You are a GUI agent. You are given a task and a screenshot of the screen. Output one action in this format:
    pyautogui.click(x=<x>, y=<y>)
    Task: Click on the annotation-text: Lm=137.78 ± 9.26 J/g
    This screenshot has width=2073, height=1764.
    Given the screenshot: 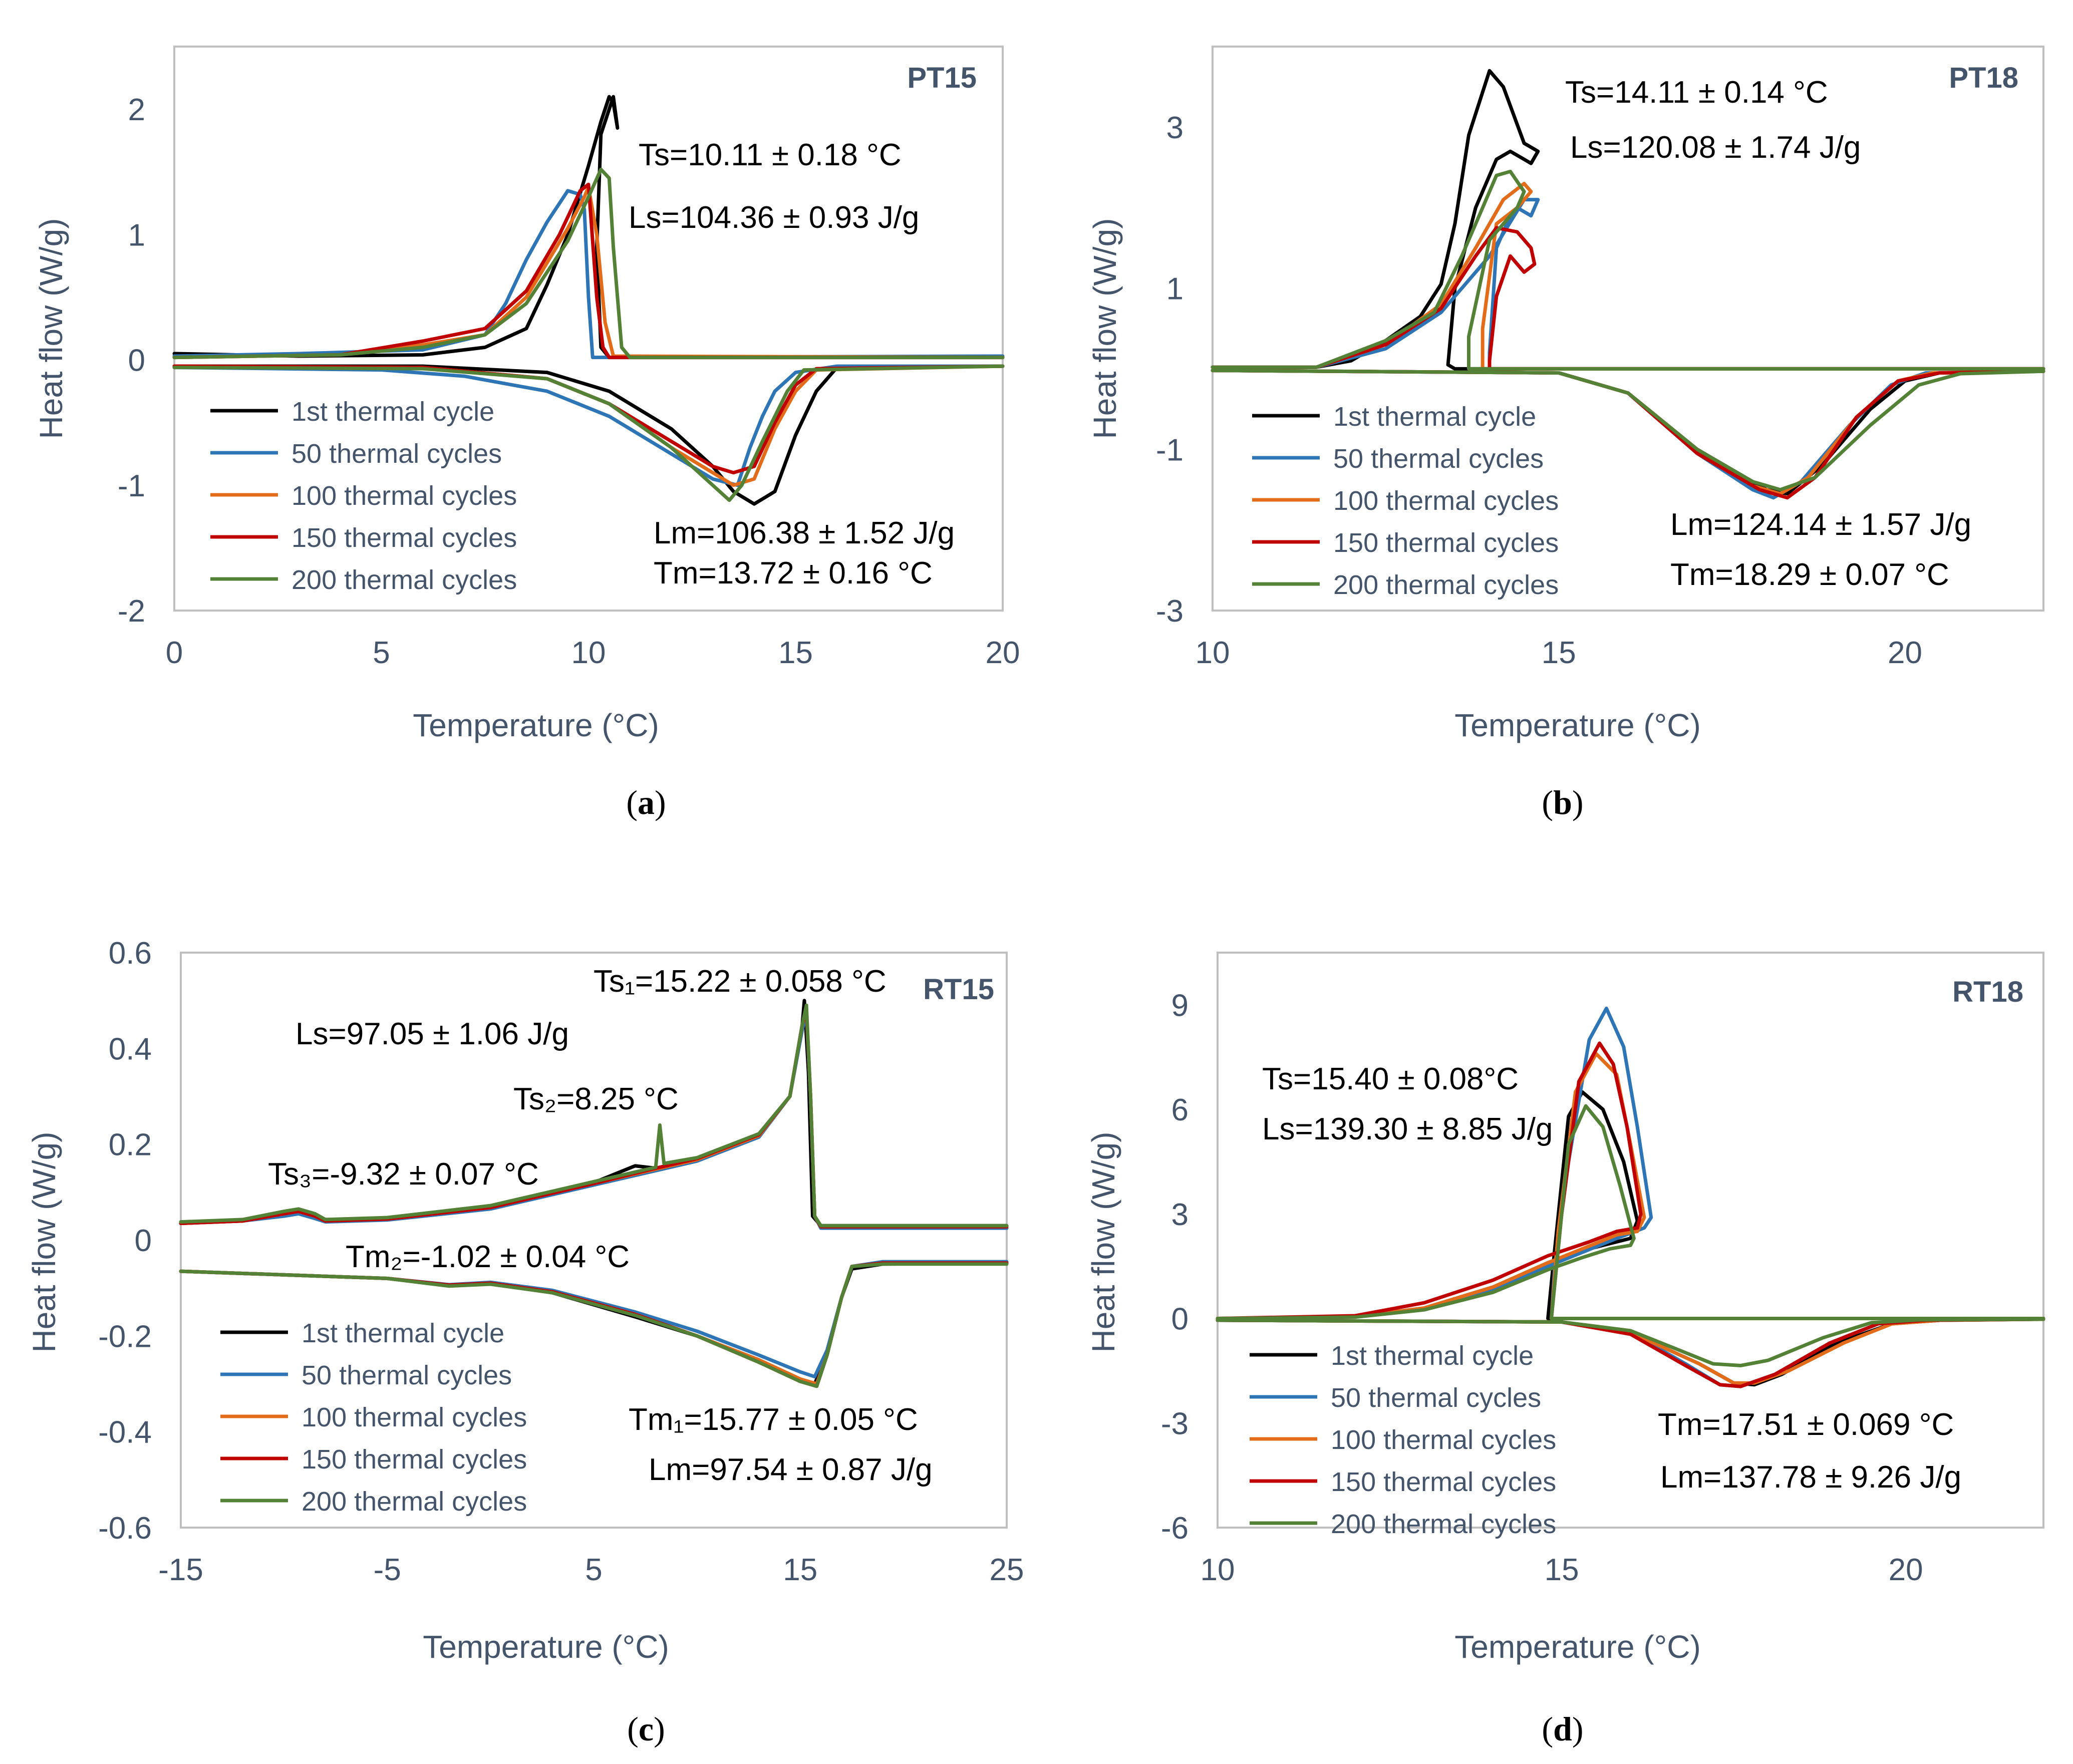 What is the action you would take?
    pyautogui.click(x=1811, y=1477)
    